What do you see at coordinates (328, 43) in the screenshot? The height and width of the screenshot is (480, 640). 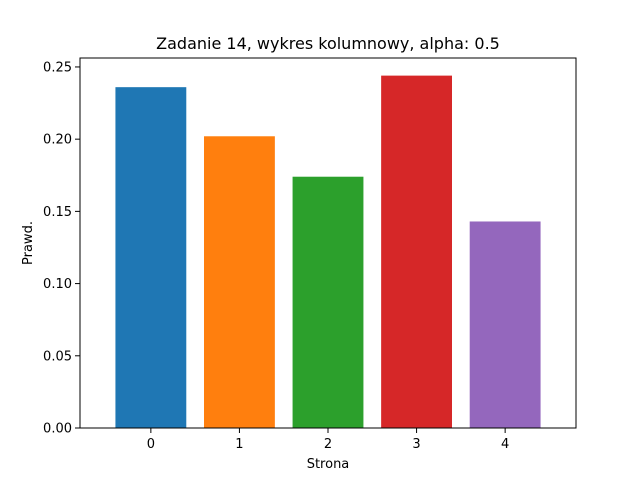 I see `chart-title: Zadanie 14, wykres kolumnowy, alpha: 0.5` at bounding box center [328, 43].